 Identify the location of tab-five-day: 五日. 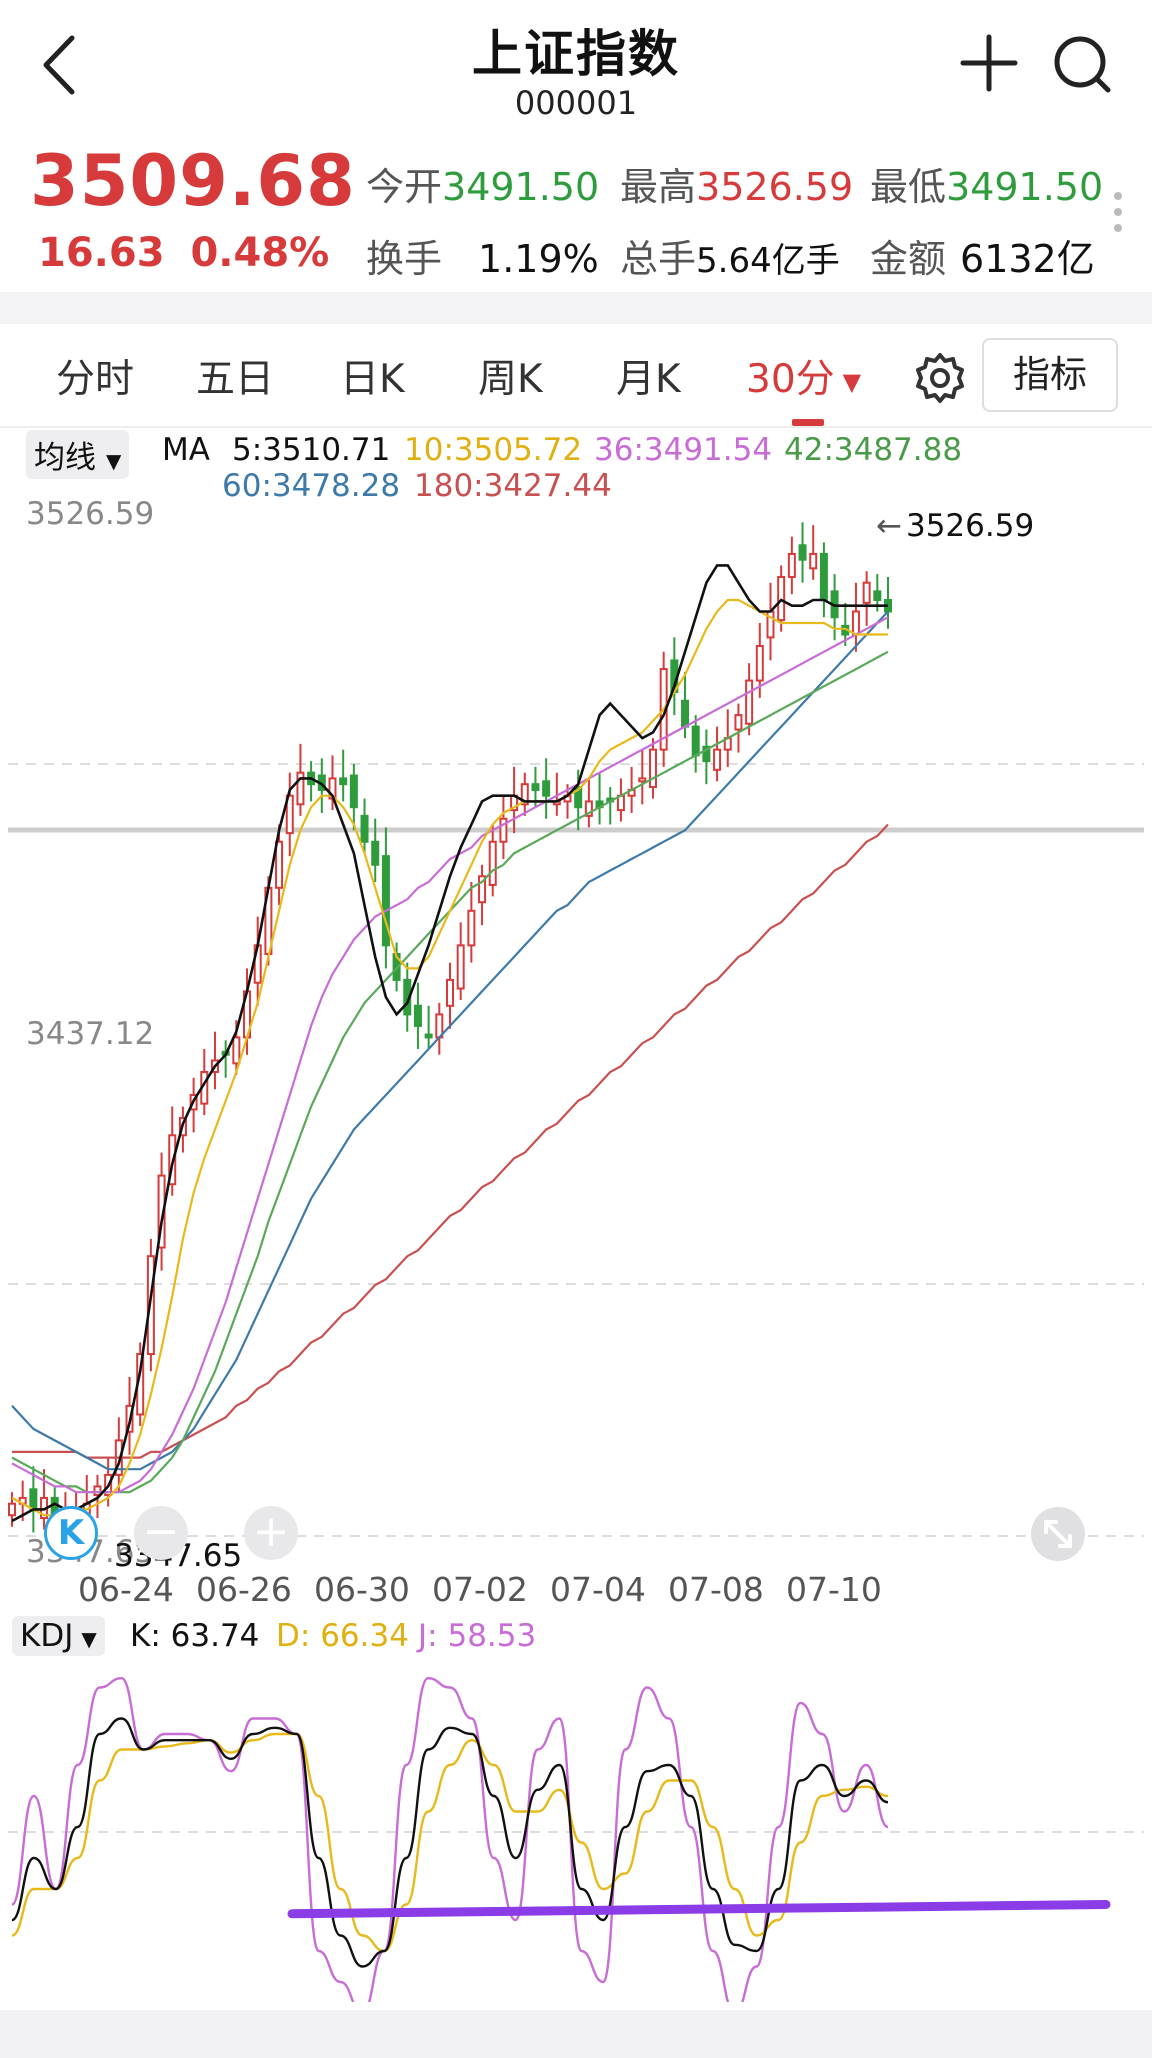
(235, 379).